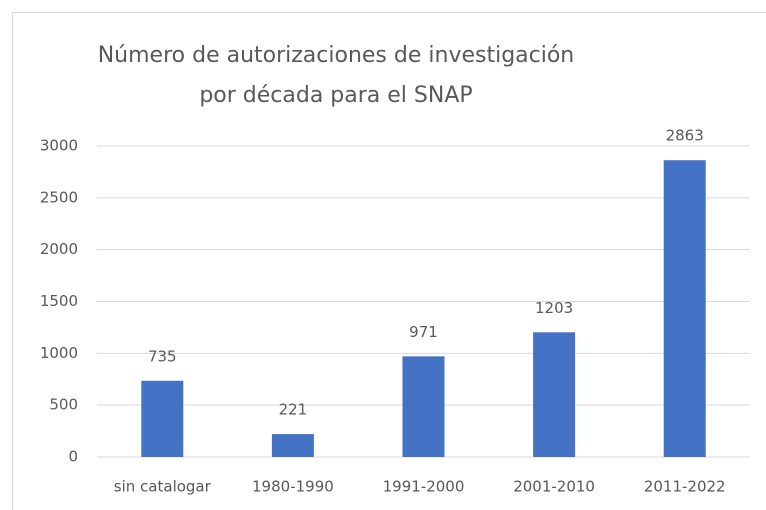  Describe the element at coordinates (163, 487) in the screenshot. I see `x-tick-label: sin catalogar` at that location.